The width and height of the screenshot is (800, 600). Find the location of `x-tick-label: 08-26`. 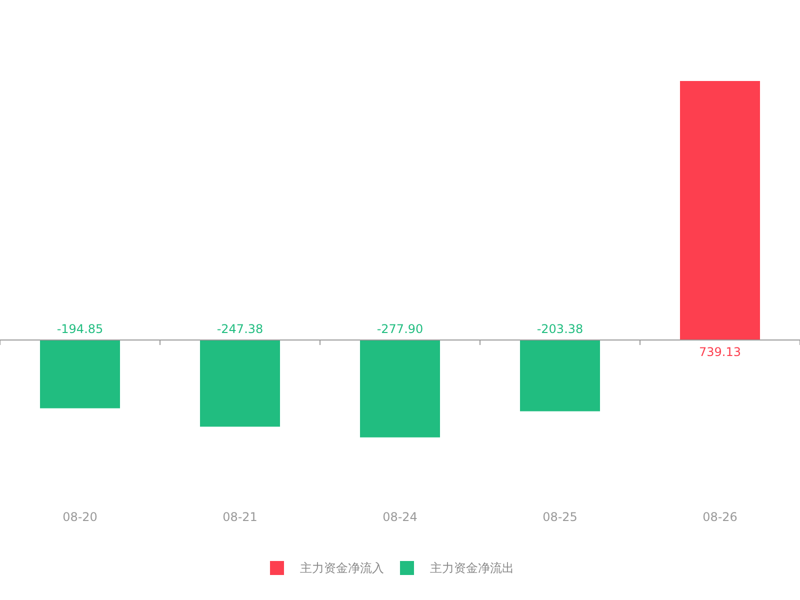

x-tick-label: 08-26 is located at coordinates (720, 517).